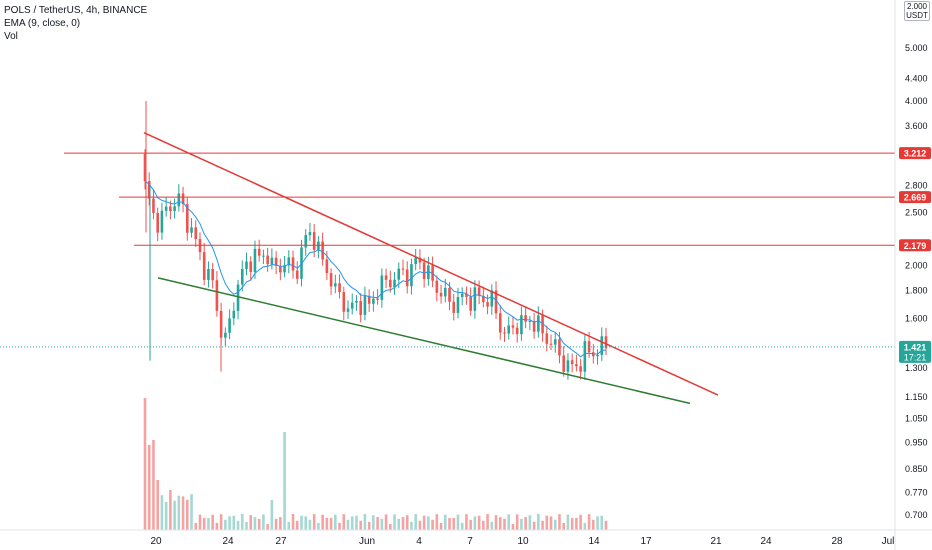 The width and height of the screenshot is (932, 550). Describe the element at coordinates (11, 36) in the screenshot. I see `volume-indicator-label: Vol` at that location.